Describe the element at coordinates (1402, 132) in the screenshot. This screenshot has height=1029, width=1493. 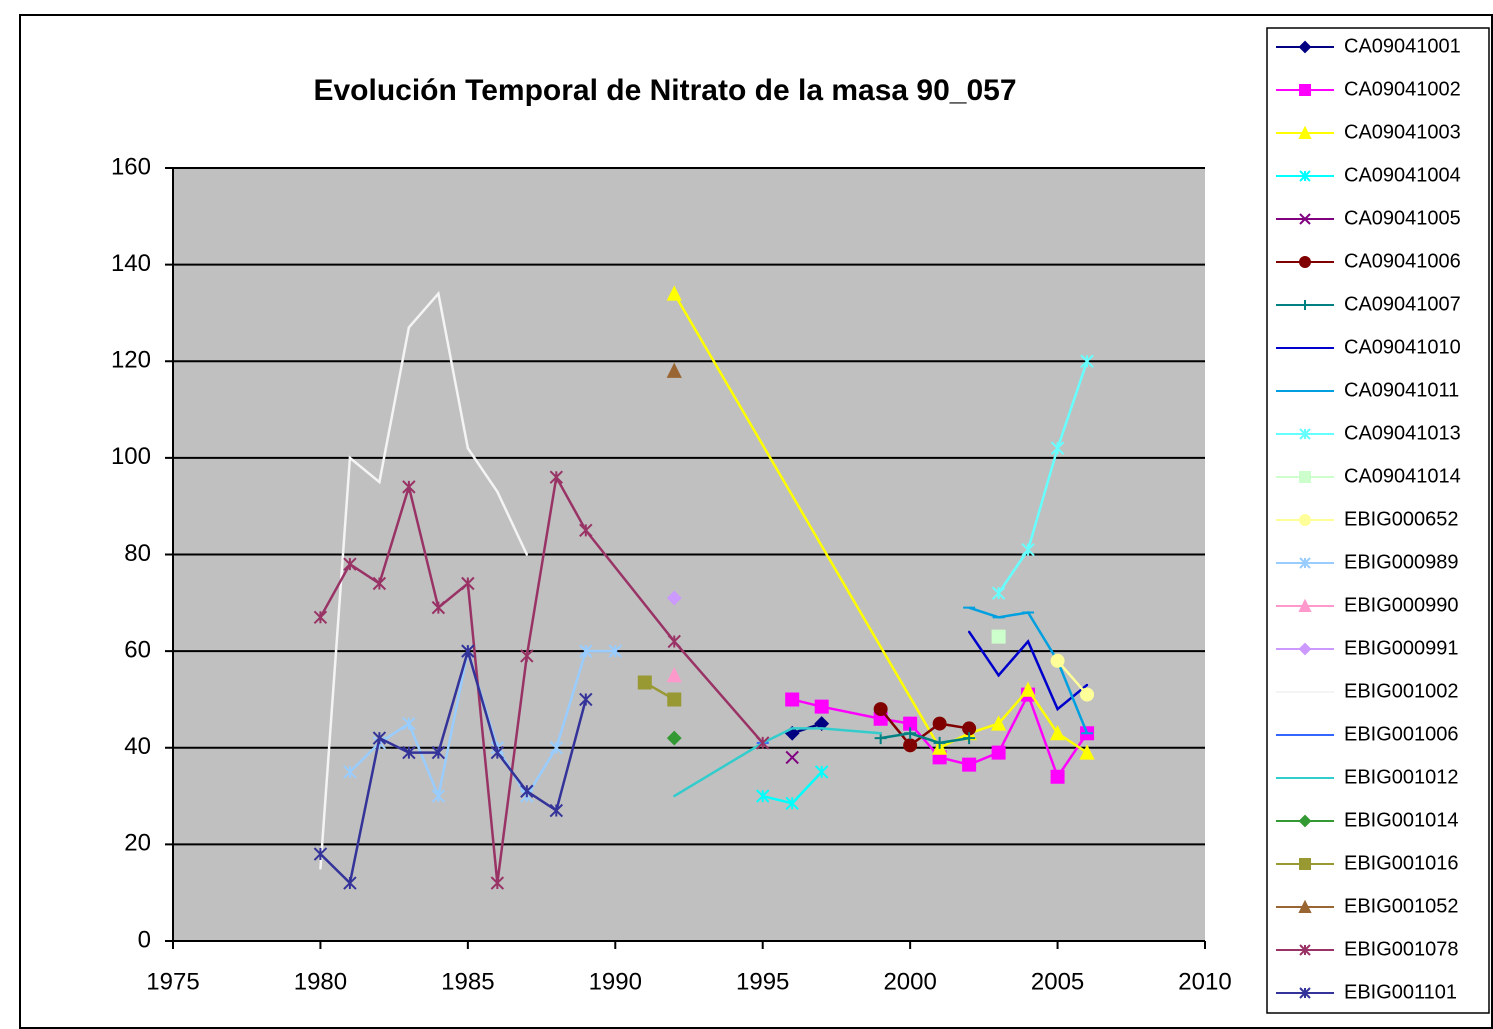
I see `legend-label: CA09041003` at that location.